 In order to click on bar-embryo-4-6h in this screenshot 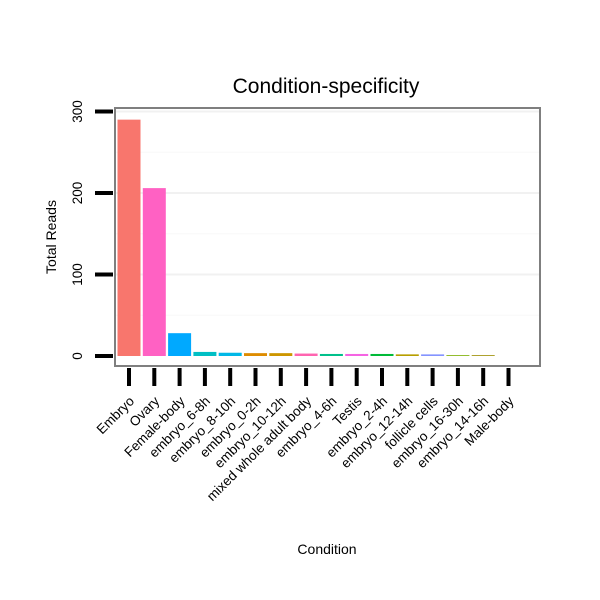, I will do `click(331, 354)`.